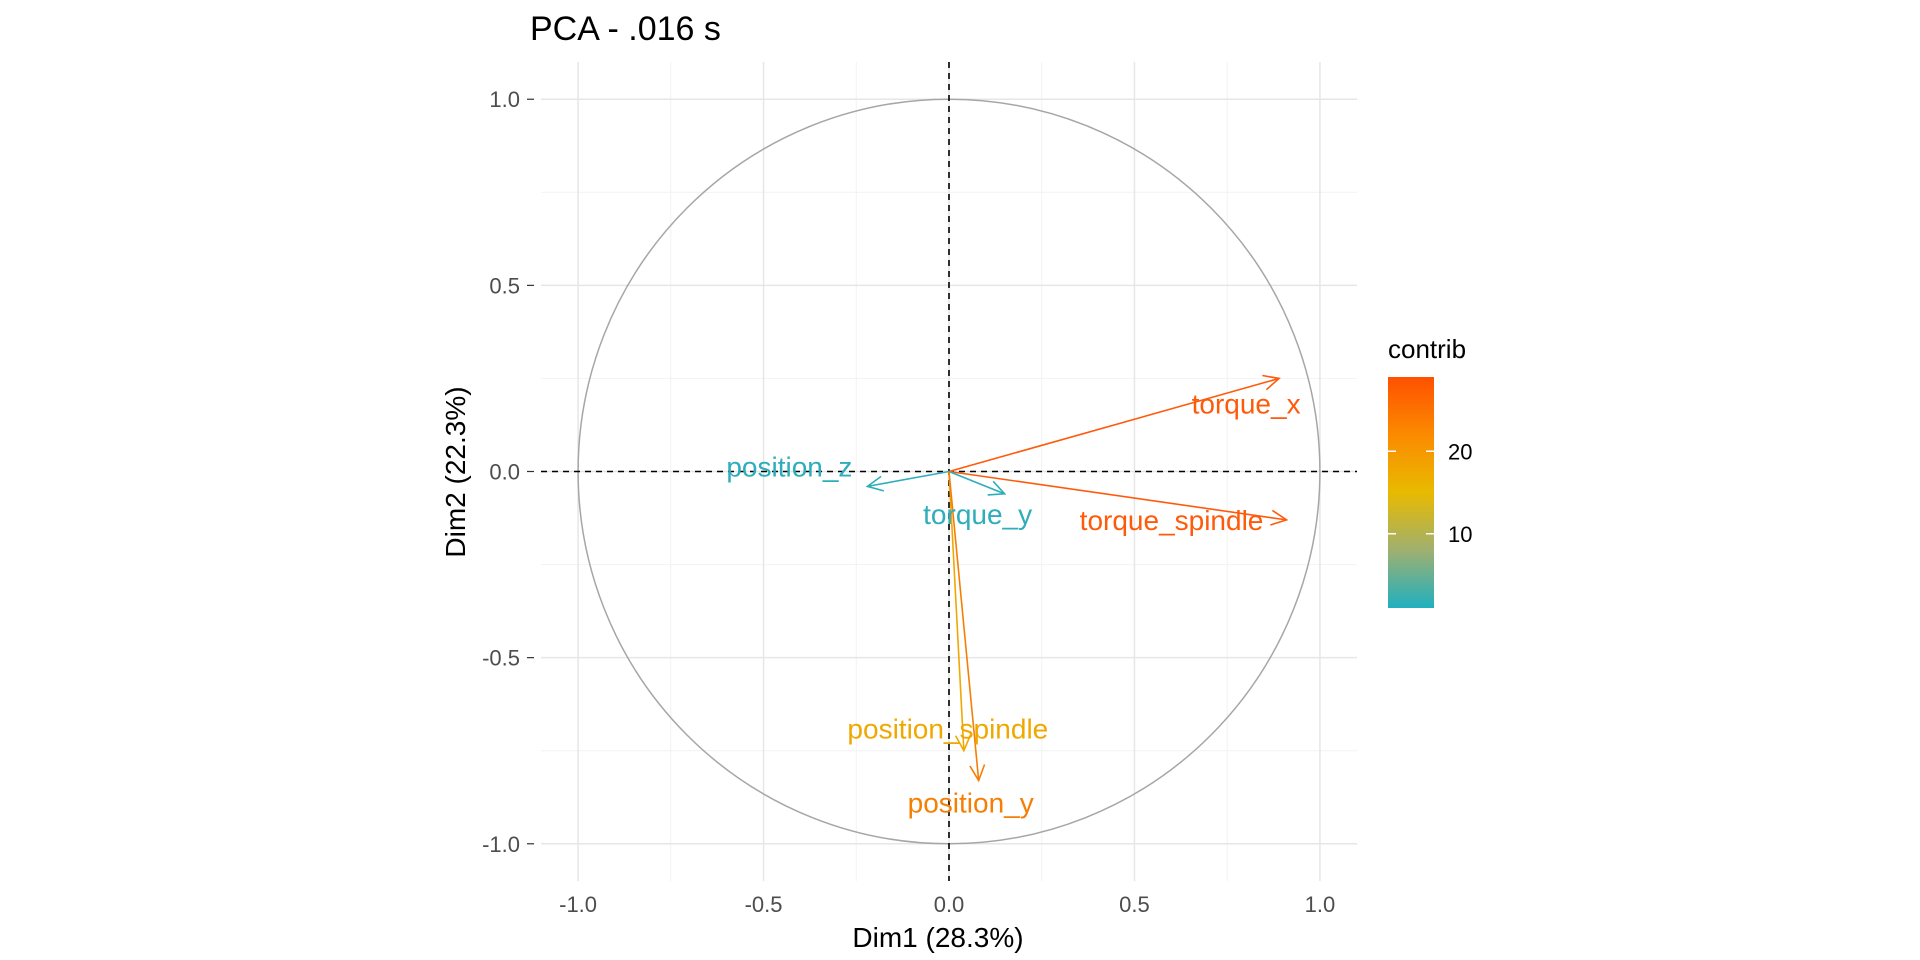 The image size is (1920, 960). Describe the element at coordinates (1246, 403) in the screenshot. I see `label-torque-x: torque_x` at that location.